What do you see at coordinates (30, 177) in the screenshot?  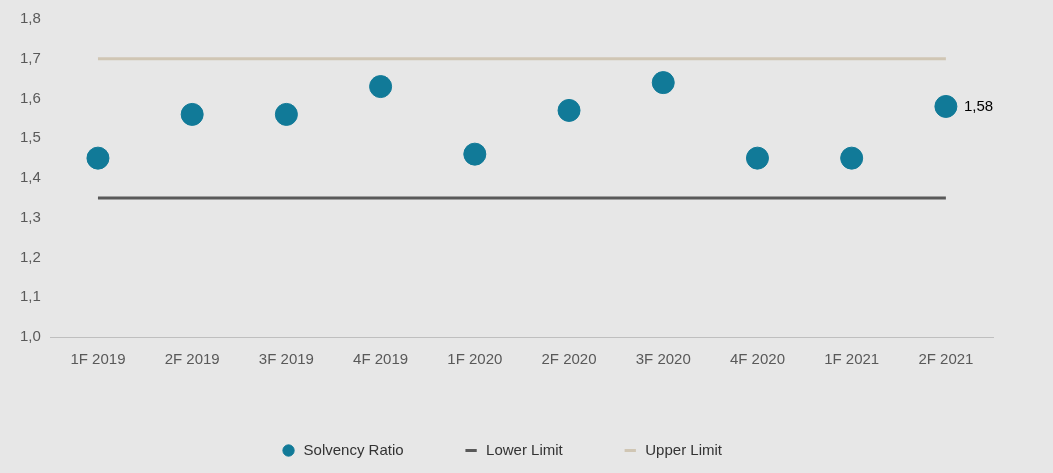 I see `y-tick-label: 1,4` at bounding box center [30, 177].